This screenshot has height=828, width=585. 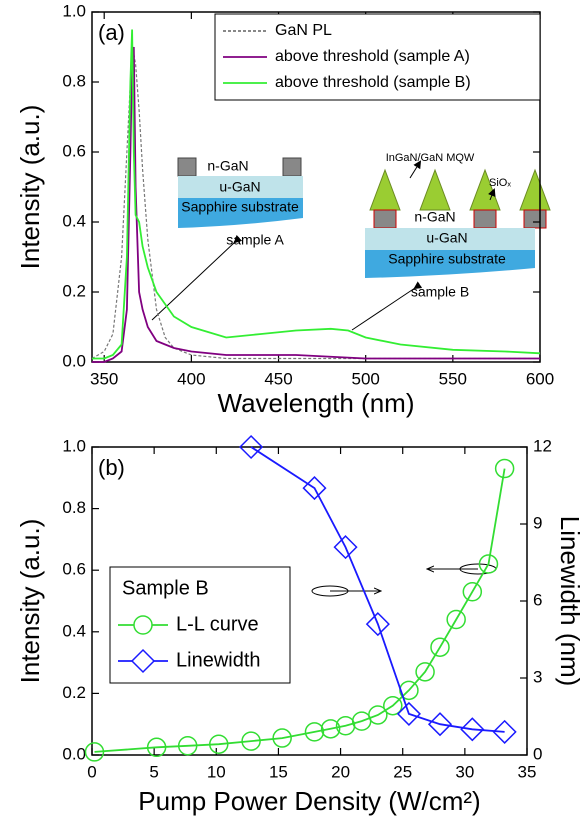 What do you see at coordinates (316, 403) in the screenshot?
I see `x-axis-title: Wavelength (nm)` at bounding box center [316, 403].